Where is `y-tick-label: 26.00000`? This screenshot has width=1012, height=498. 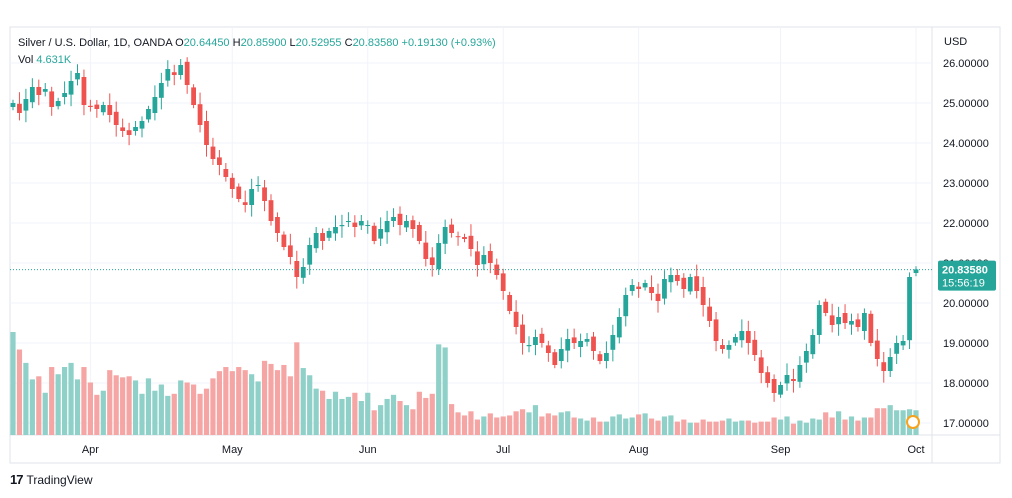
y-tick-label: 26.00000 is located at coordinates (966, 64).